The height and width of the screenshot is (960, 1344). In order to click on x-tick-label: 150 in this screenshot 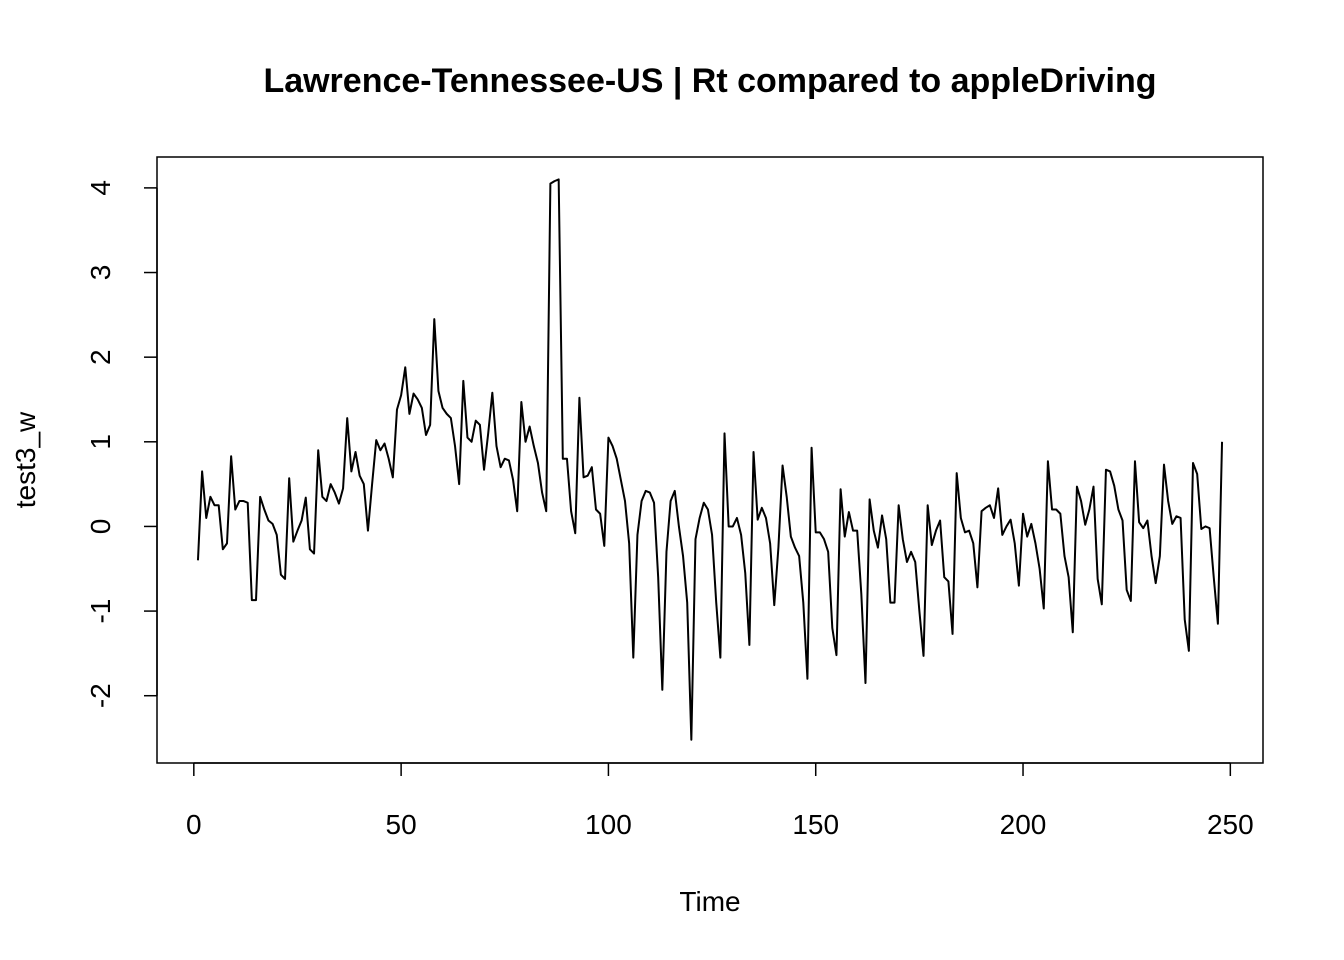, I will do `click(815, 824)`.